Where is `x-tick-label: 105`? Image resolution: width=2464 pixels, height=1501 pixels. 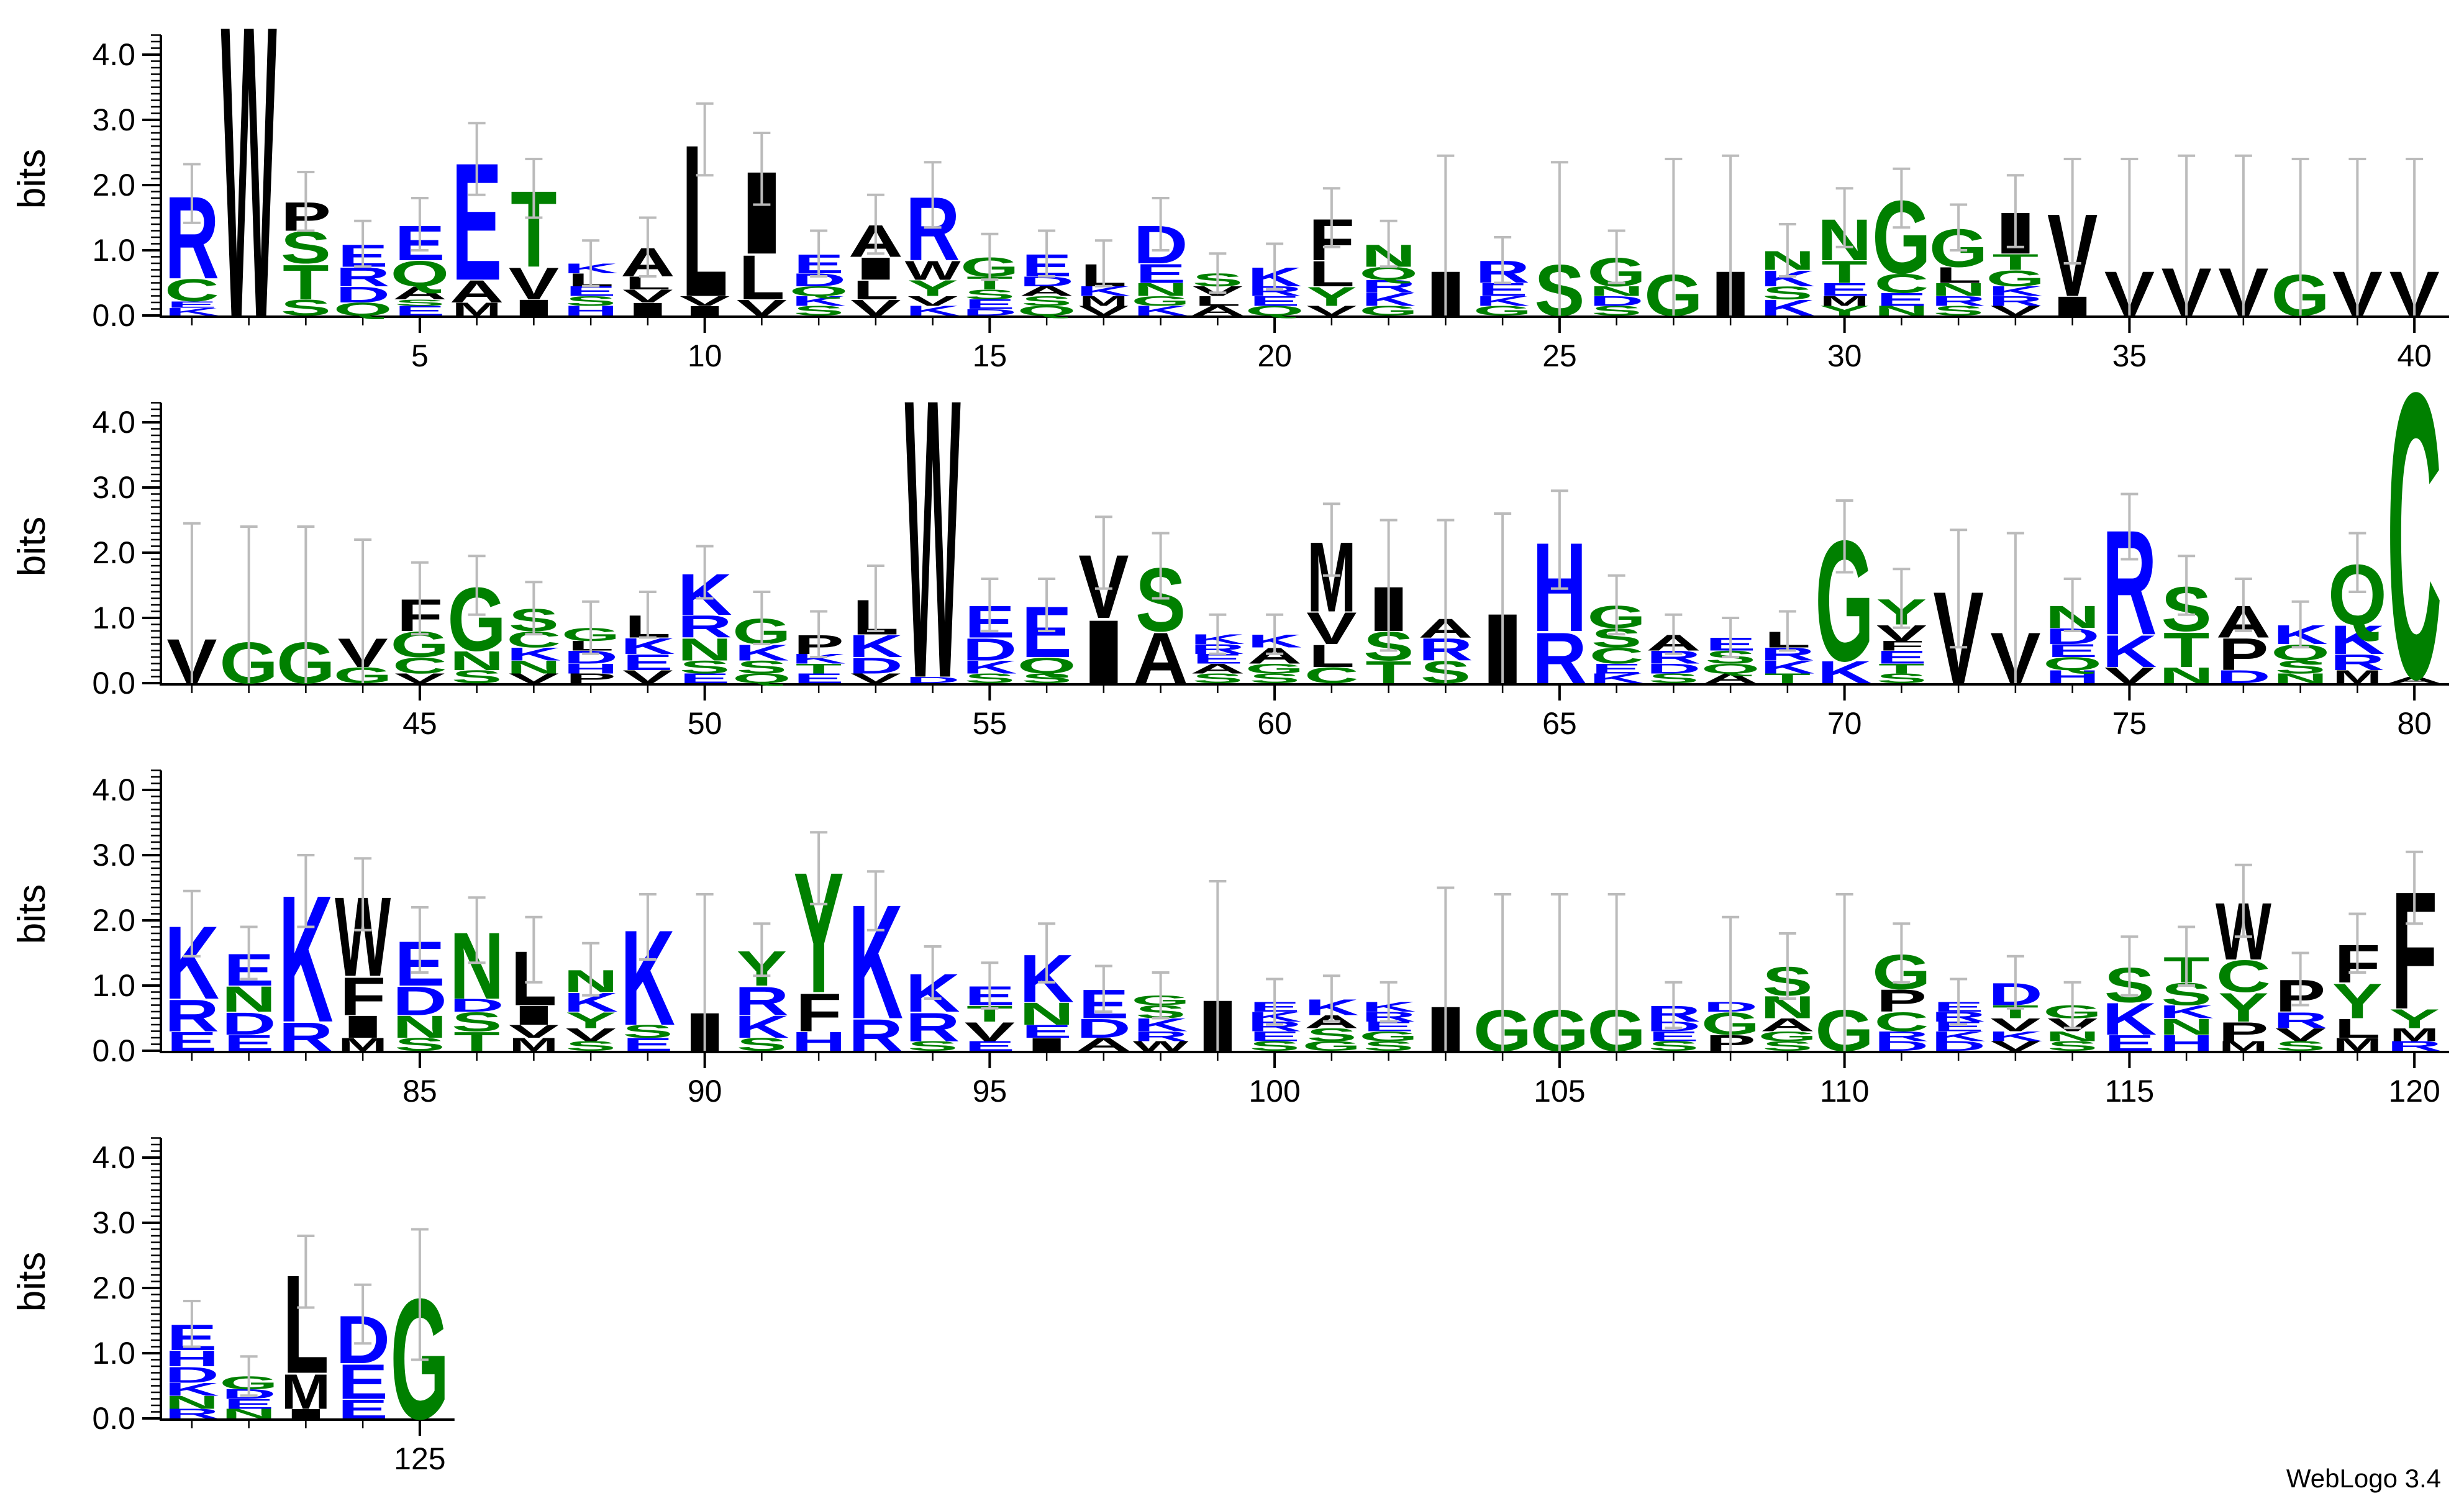 x-tick-label: 105 is located at coordinates (1559, 1091).